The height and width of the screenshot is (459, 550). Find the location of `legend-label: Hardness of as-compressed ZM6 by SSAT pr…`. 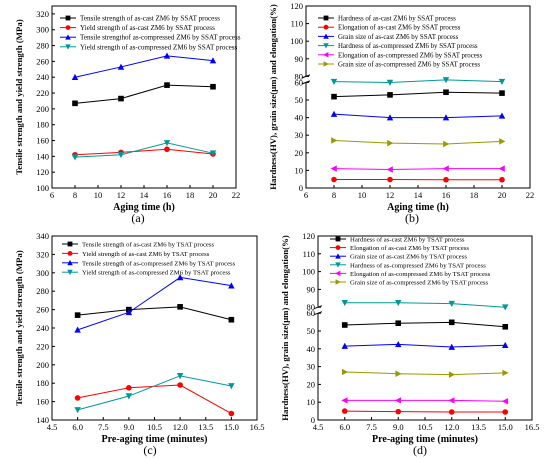

legend-label: Hardness of as-compressed ZM6 by SSAT pr… is located at coordinates (408, 46).